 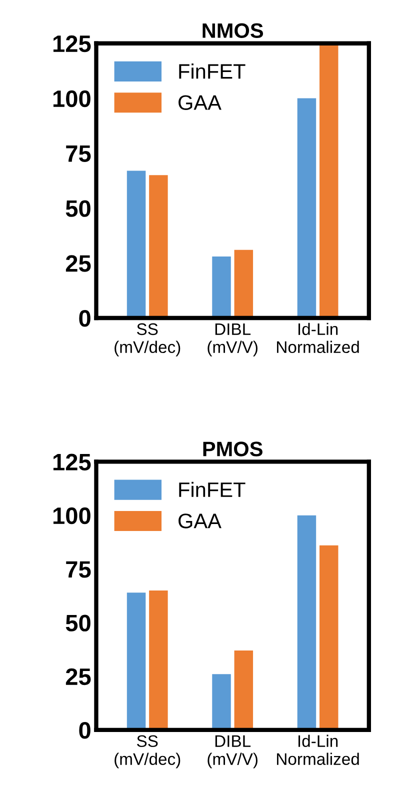 I want to click on chart-title: NMOS, so click(x=233, y=30).